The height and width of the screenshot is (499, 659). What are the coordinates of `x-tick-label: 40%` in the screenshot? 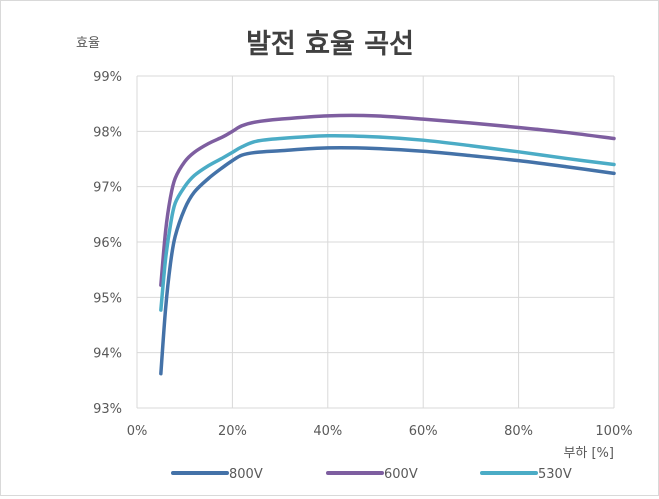 It's located at (327, 431).